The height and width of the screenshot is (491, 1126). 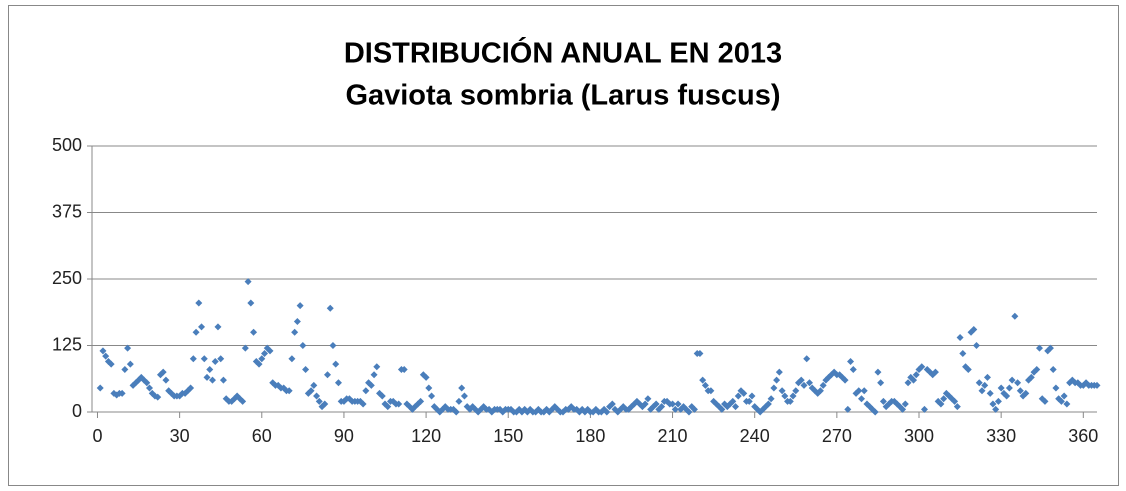 I want to click on x-tick-label: 300, so click(x=919, y=436).